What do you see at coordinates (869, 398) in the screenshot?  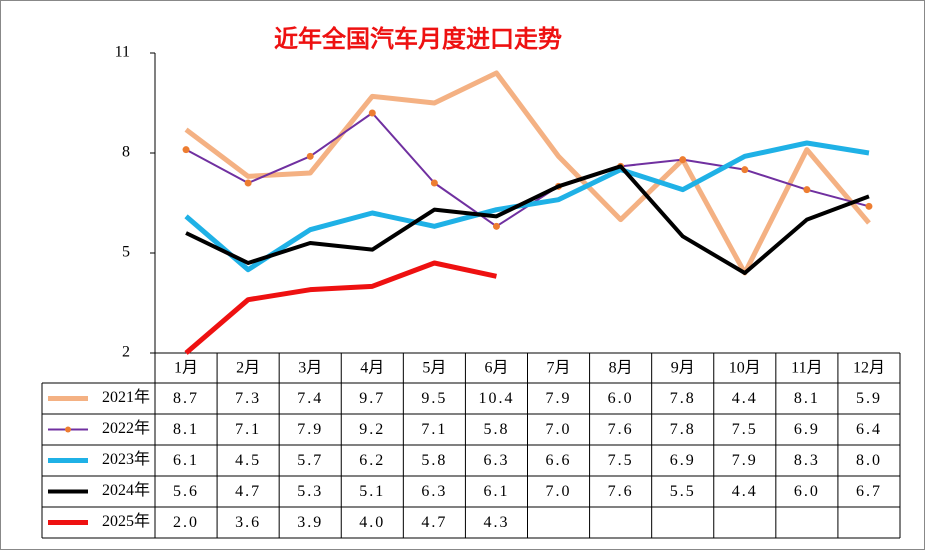 I see `table-value: 5.9` at bounding box center [869, 398].